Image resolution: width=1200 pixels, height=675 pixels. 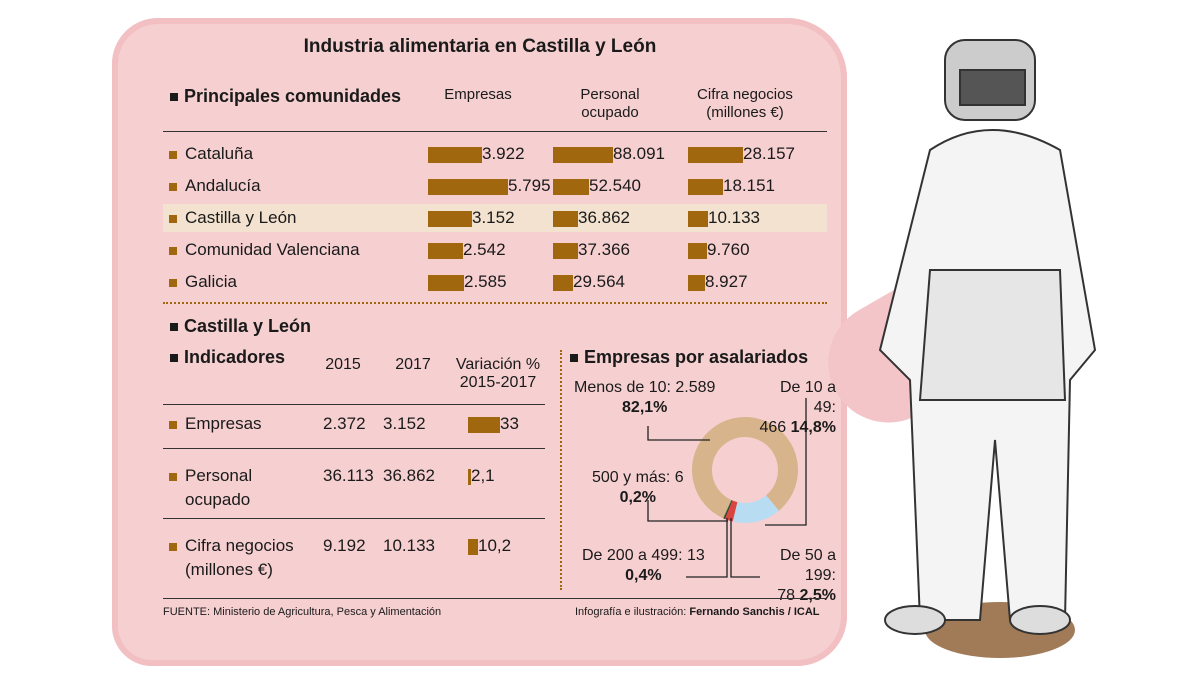 I want to click on bar-cell: 52.540, so click(x=597, y=186).